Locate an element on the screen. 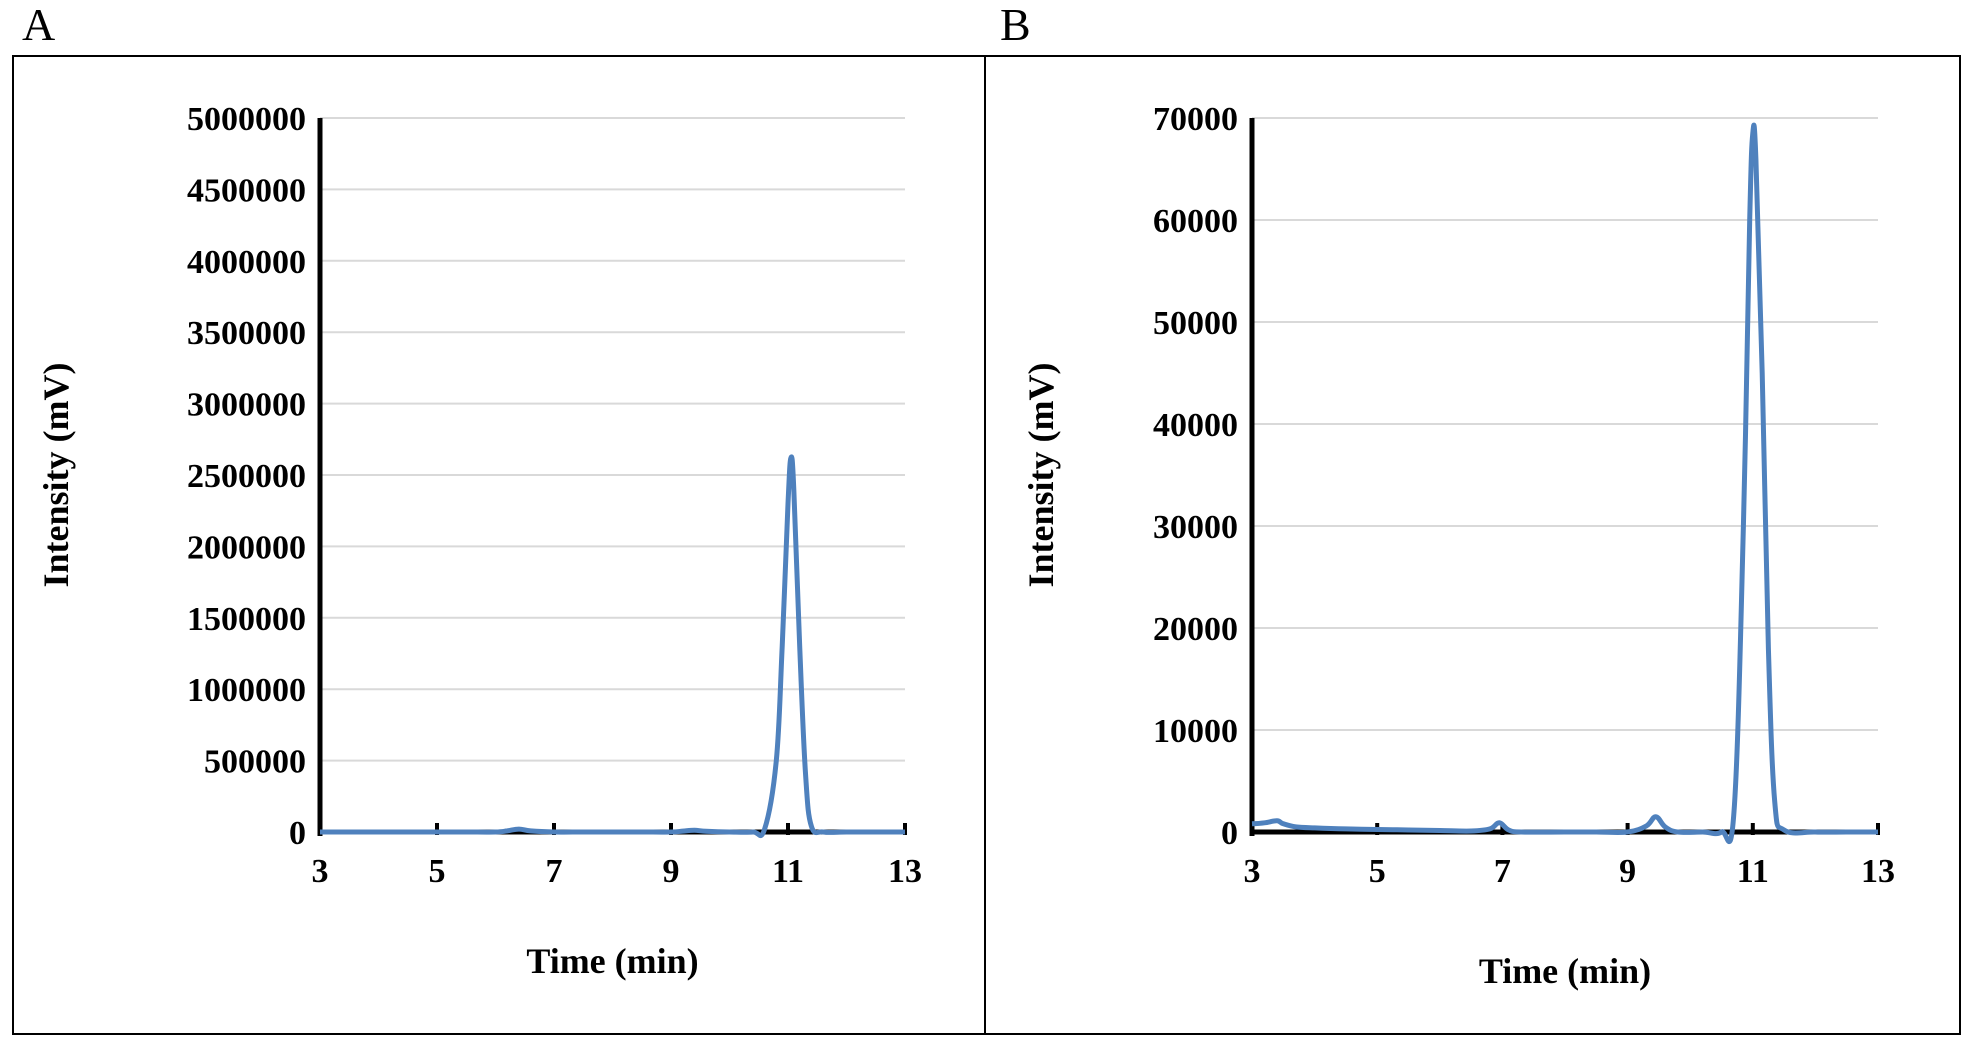 The height and width of the screenshot is (1040, 1966). chart-a-y-axis-title: Intensity (mV) is located at coordinates (56, 475).